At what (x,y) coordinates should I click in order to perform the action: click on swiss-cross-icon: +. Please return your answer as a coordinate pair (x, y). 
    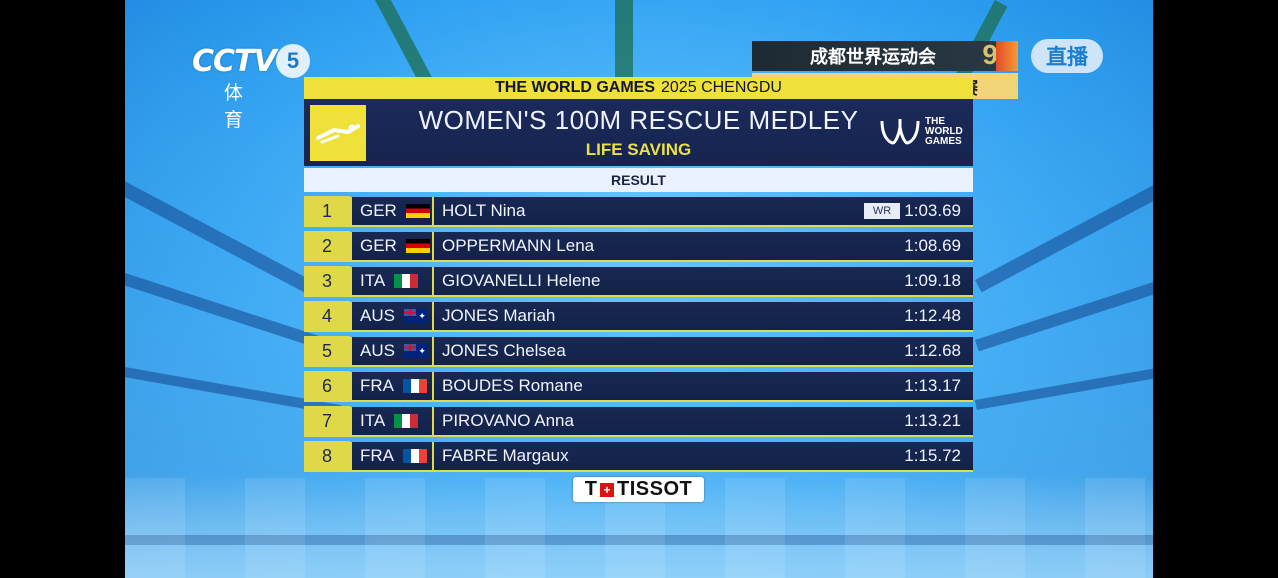
    Looking at the image, I should click on (606, 489).